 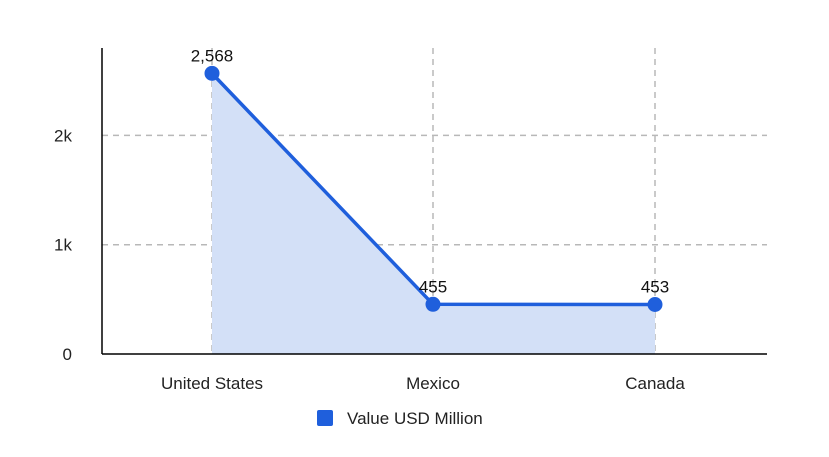 What do you see at coordinates (67, 354) in the screenshot?
I see `y-tick-label: 0` at bounding box center [67, 354].